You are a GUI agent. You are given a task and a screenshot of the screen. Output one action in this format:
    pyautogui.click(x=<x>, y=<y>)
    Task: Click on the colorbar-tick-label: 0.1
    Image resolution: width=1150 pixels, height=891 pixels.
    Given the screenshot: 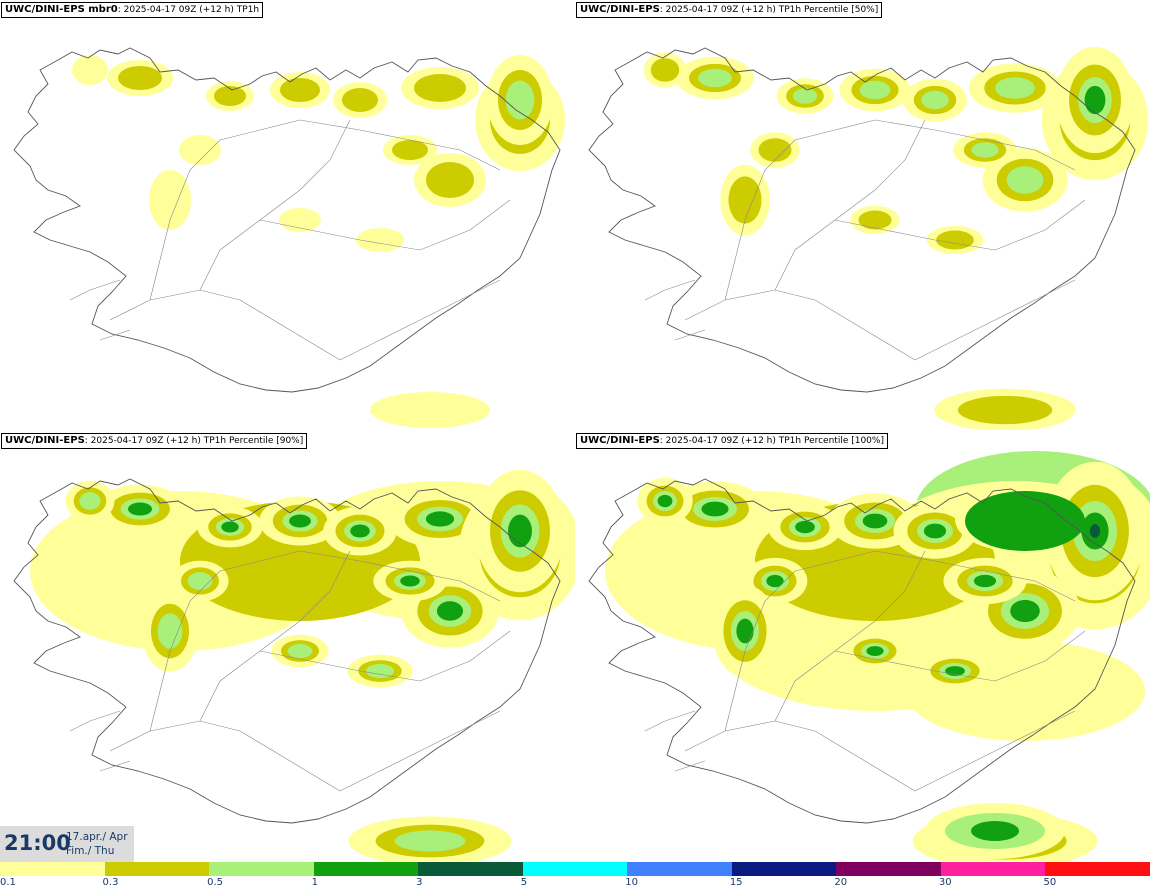 What is the action you would take?
    pyautogui.click(x=8, y=882)
    